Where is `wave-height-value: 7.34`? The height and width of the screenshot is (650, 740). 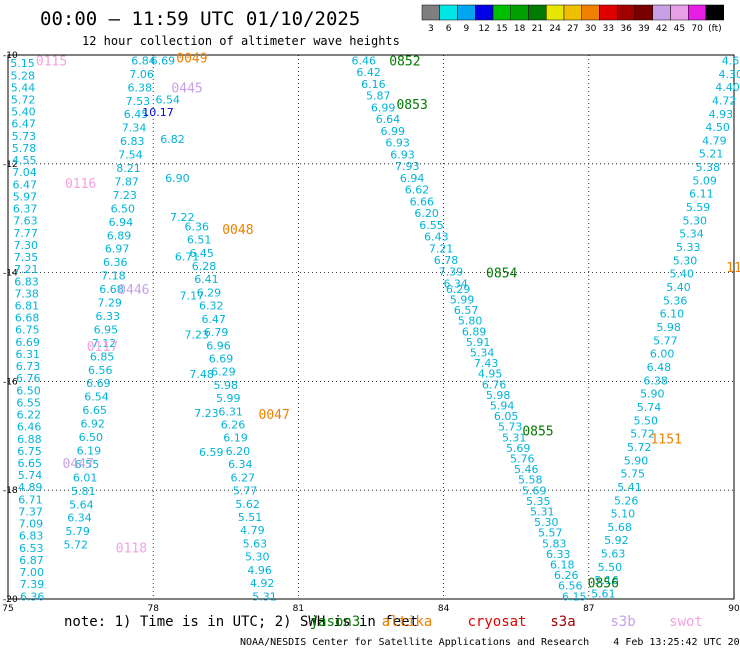 wave-height-value: 7.34 is located at coordinates (134, 128).